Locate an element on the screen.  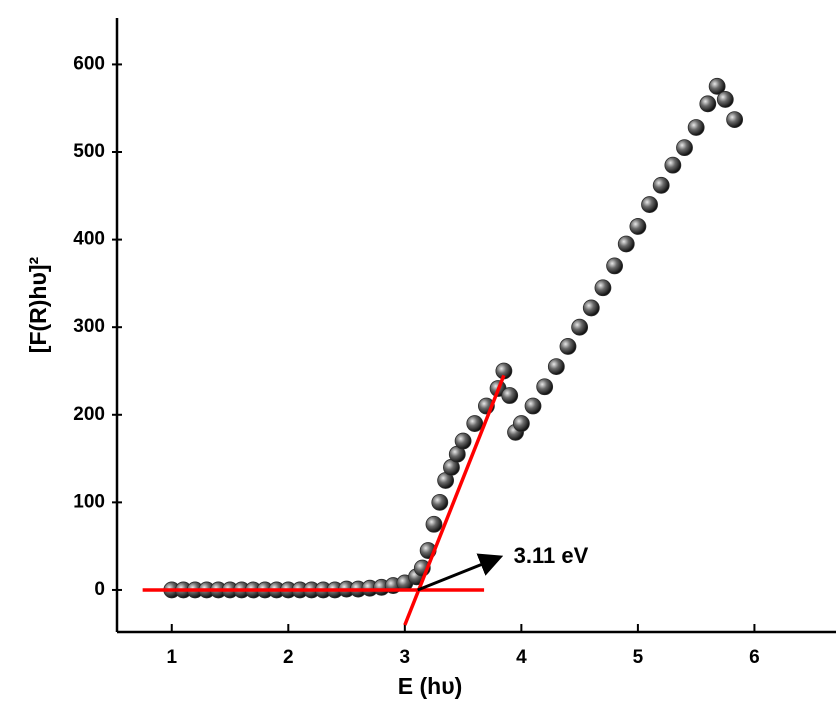
x-tick-label: 6 is located at coordinates (754, 657).